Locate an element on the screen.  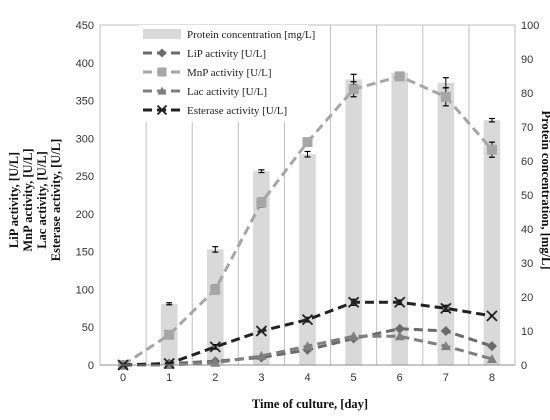
esterase-line is located at coordinates (308, 333).